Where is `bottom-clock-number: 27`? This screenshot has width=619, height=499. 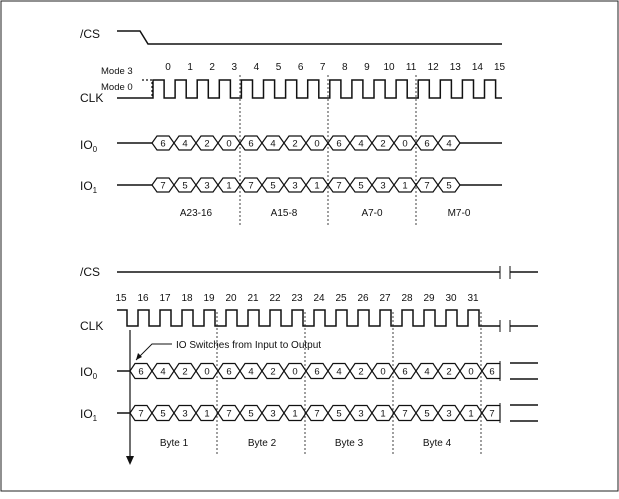 bottom-clock-number: 27 is located at coordinates (385, 298).